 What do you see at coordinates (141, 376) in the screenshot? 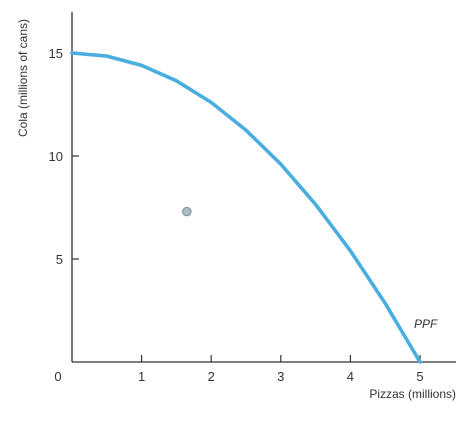
I see `x-tick-label: 1` at bounding box center [141, 376].